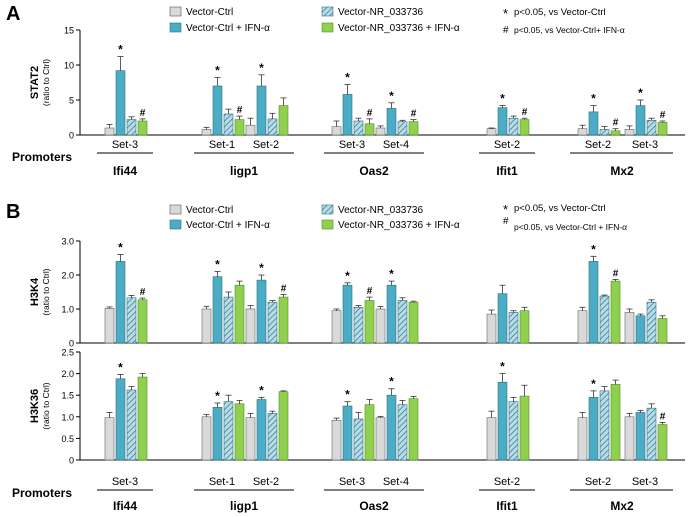  I want to click on y-tick-label: 0, so click(71, 136).